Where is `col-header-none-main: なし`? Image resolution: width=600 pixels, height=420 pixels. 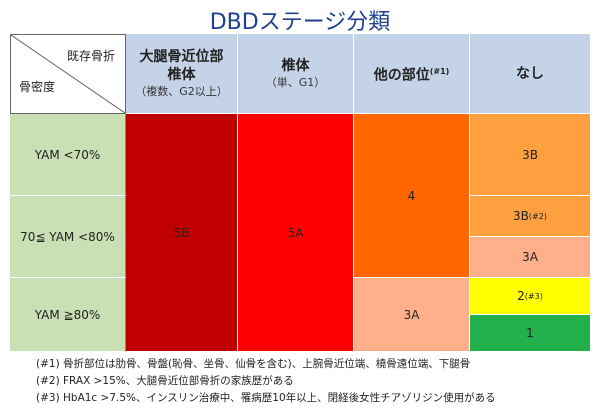
col-header-none-main: なし is located at coordinates (530, 73).